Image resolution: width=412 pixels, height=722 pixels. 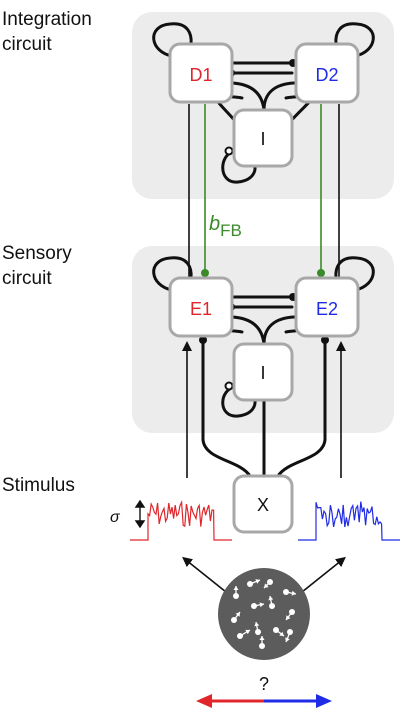 I want to click on node-x: X, so click(x=263, y=504).